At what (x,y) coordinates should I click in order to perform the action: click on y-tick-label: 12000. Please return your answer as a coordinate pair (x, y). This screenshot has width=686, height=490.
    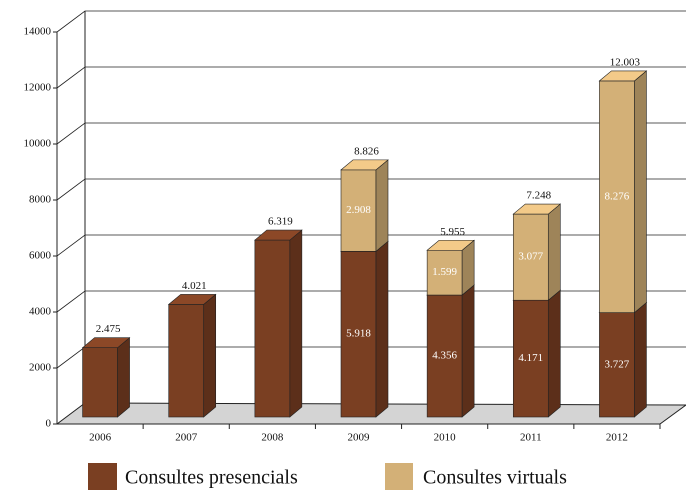
    Looking at the image, I should click on (38, 88).